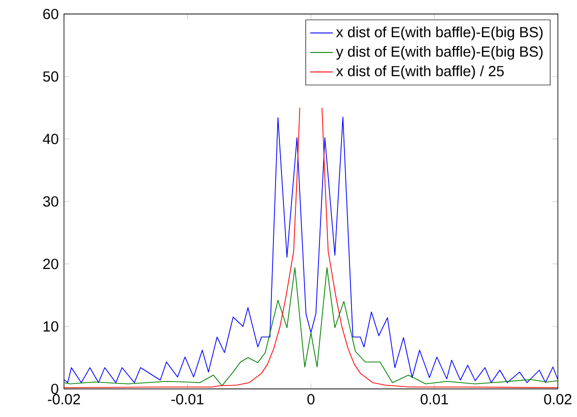 The image size is (577, 417). I want to click on y-tick-label: 60, so click(50, 14).